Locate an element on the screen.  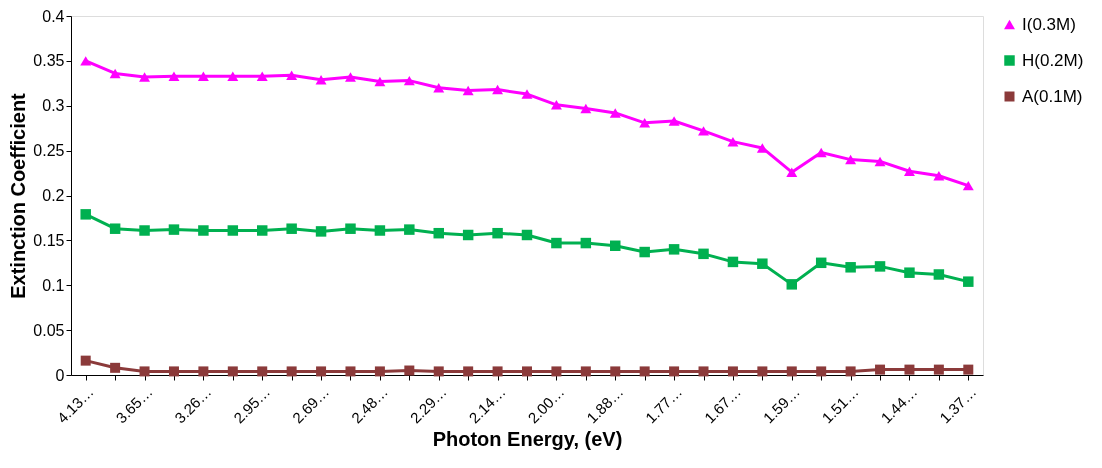
legend-label: H(0.2M) is located at coordinates (1053, 60).